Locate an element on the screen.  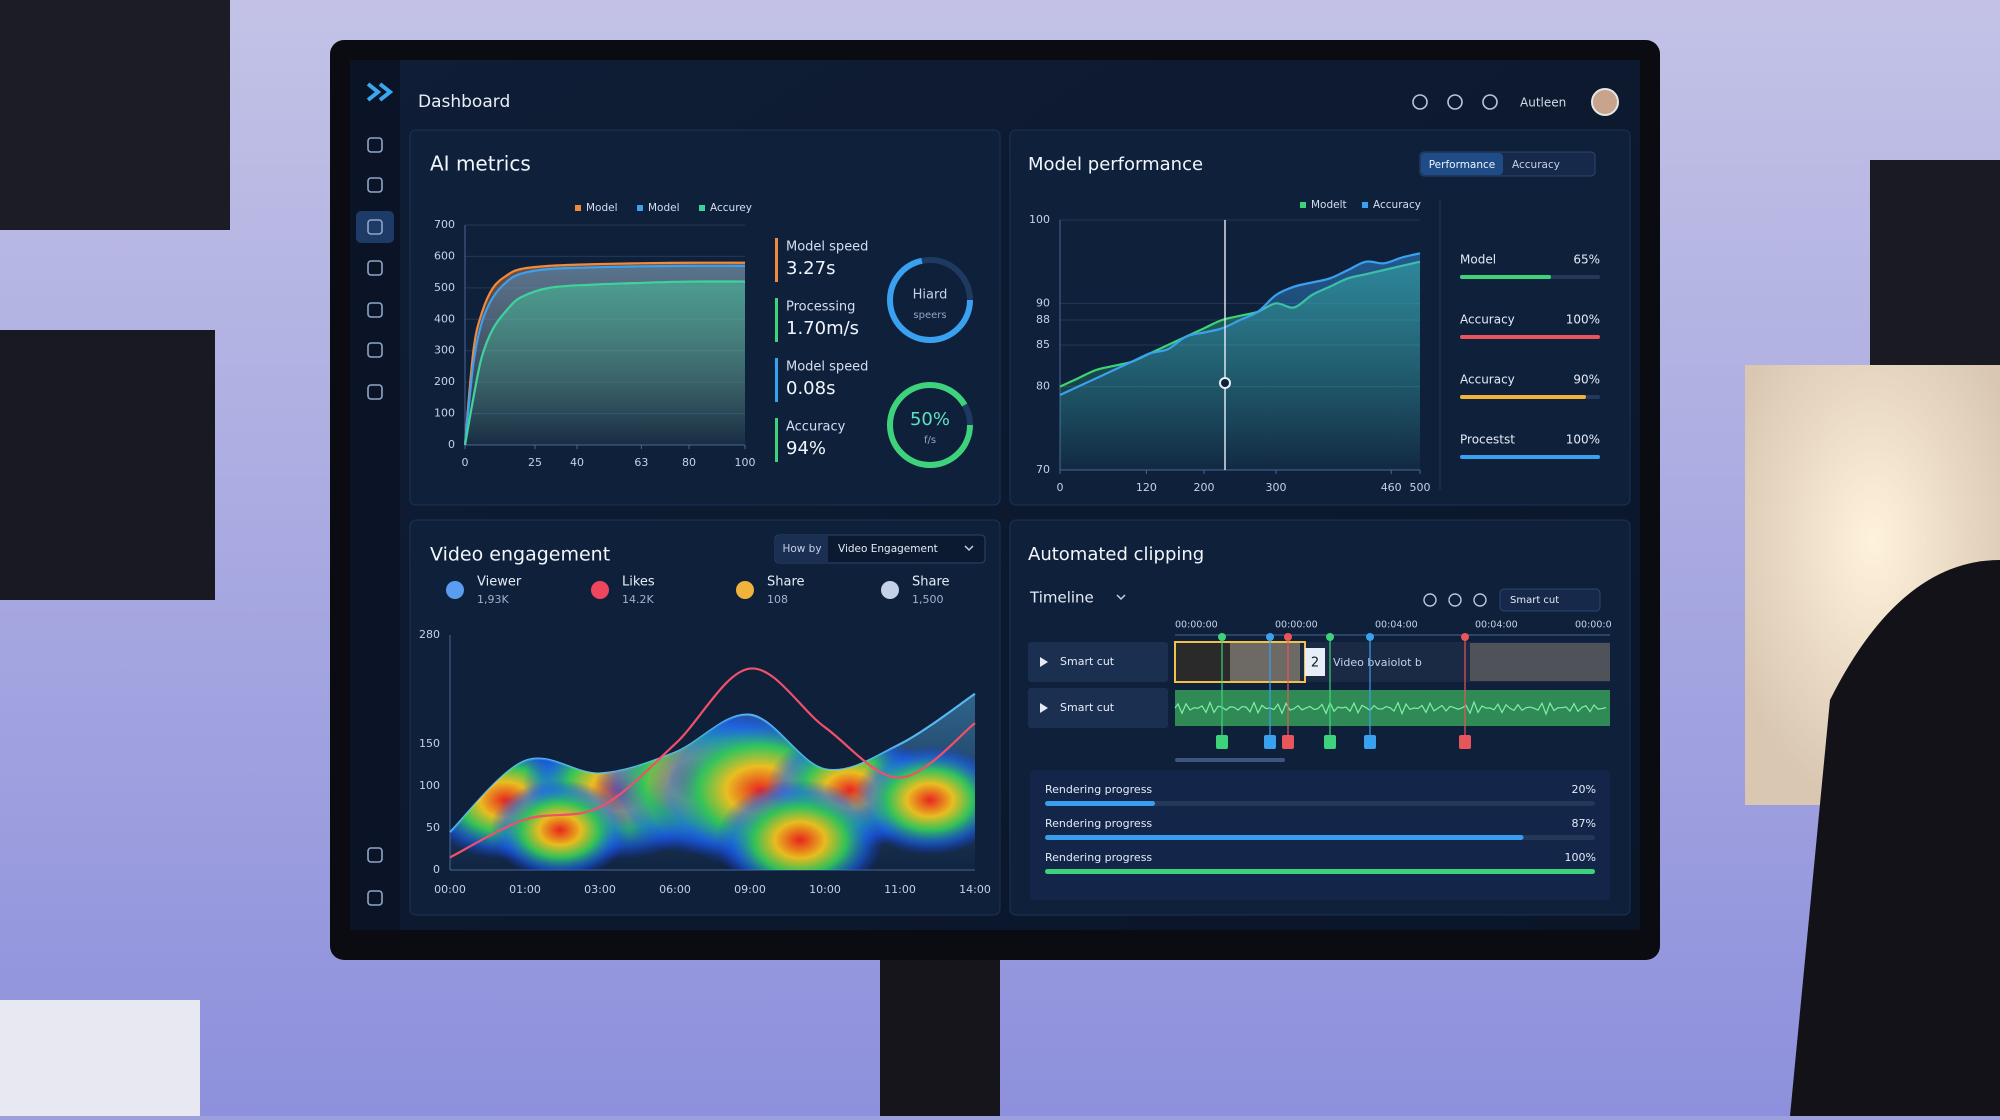
scrollbar is located at coordinates (1230, 760).